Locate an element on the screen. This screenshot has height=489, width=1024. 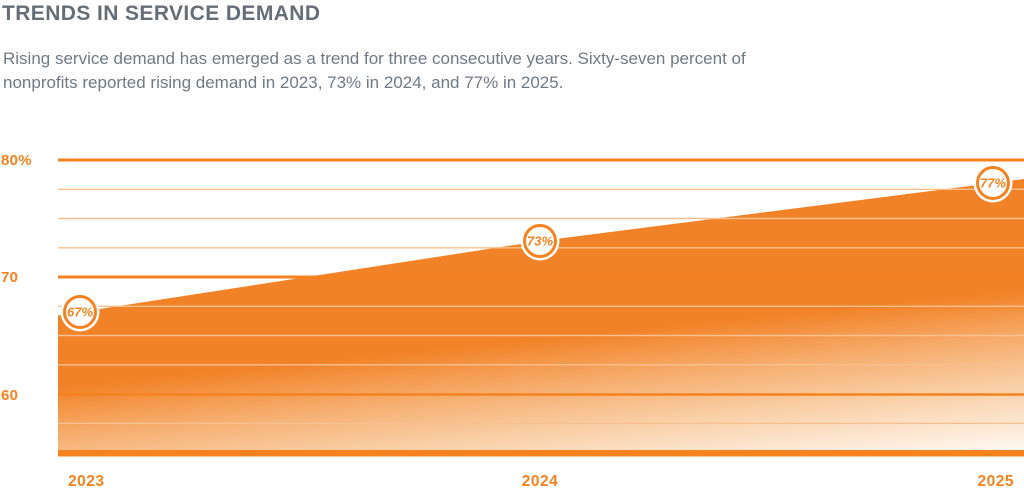
marker-value-label: 67% is located at coordinates (80, 312).